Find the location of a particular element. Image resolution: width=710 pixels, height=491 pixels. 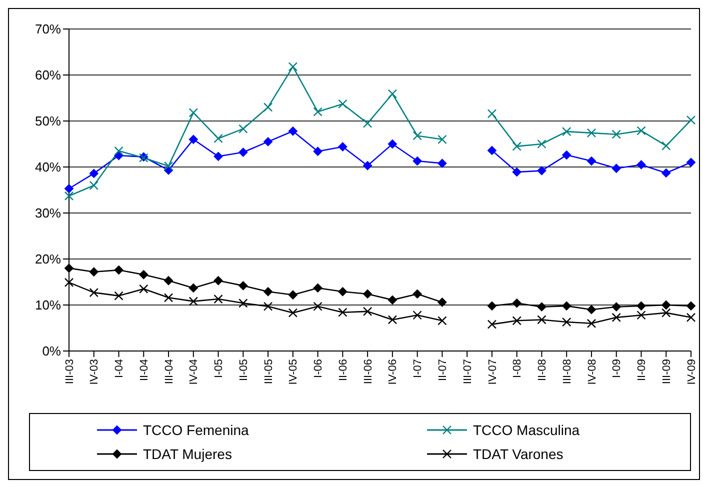

x-tick-label: I-04 is located at coordinates (120, 368).